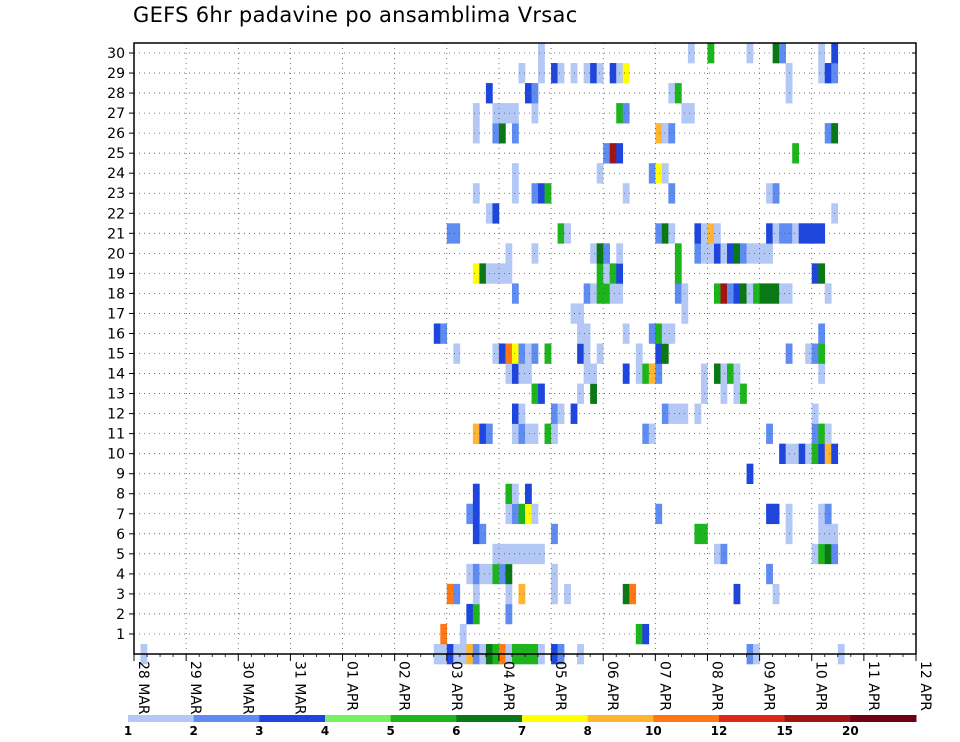  Describe the element at coordinates (355, 15) in the screenshot. I see `chart-title: GEFS 6hr padavine po ansamblima Vrsac` at that location.